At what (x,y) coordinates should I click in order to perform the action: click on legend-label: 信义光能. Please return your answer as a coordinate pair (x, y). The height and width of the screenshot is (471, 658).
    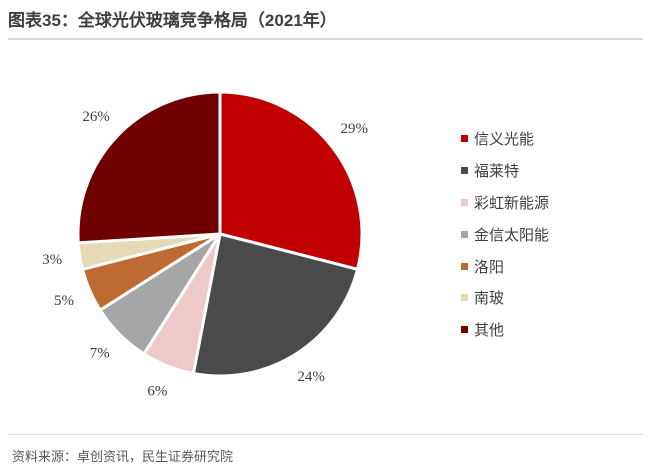
    Looking at the image, I should click on (504, 140).